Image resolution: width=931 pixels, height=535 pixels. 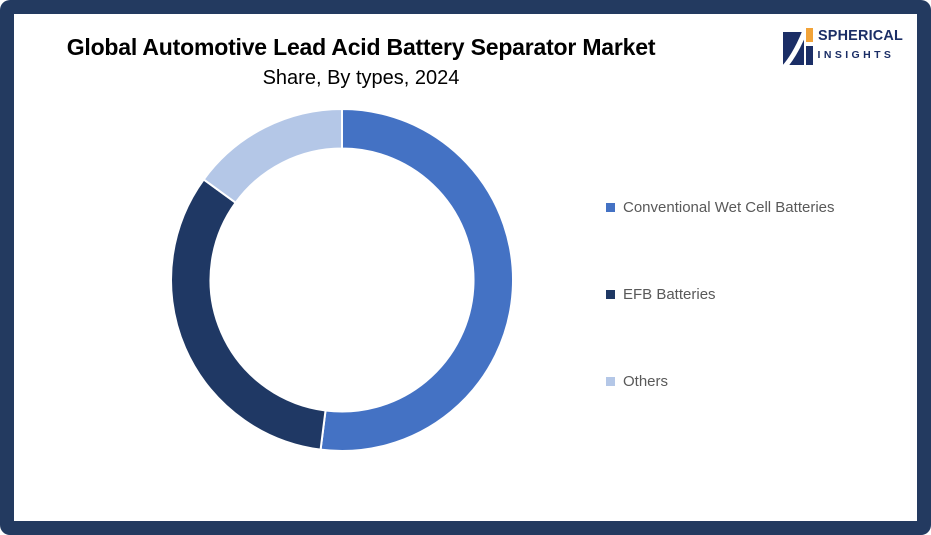 I want to click on spherical-insights-logo-icon, so click(x=797, y=46).